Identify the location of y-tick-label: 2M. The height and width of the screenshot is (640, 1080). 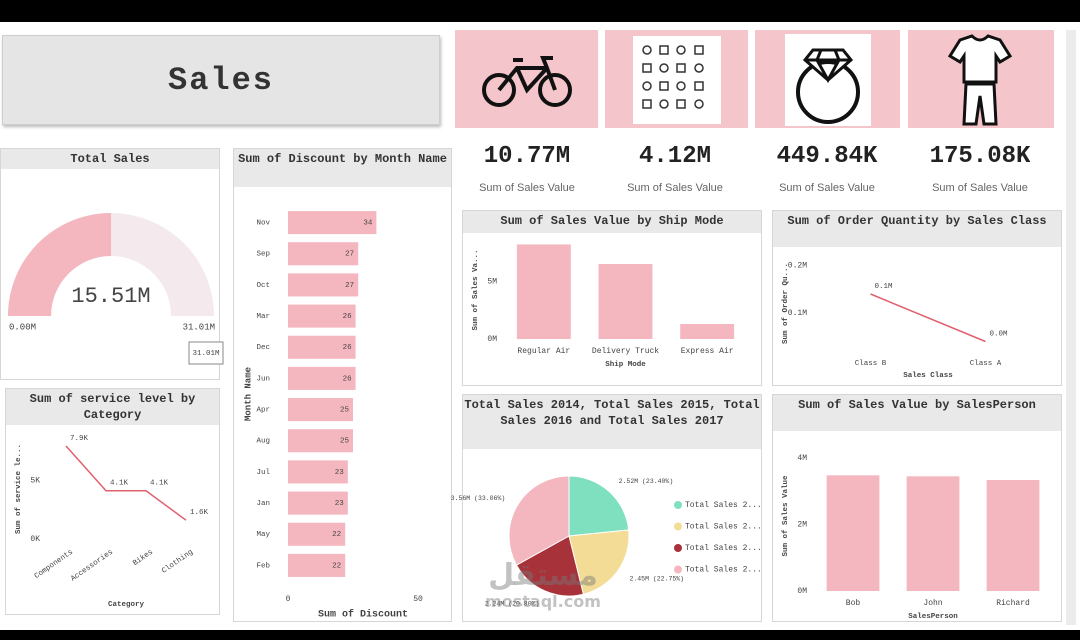
(802, 524).